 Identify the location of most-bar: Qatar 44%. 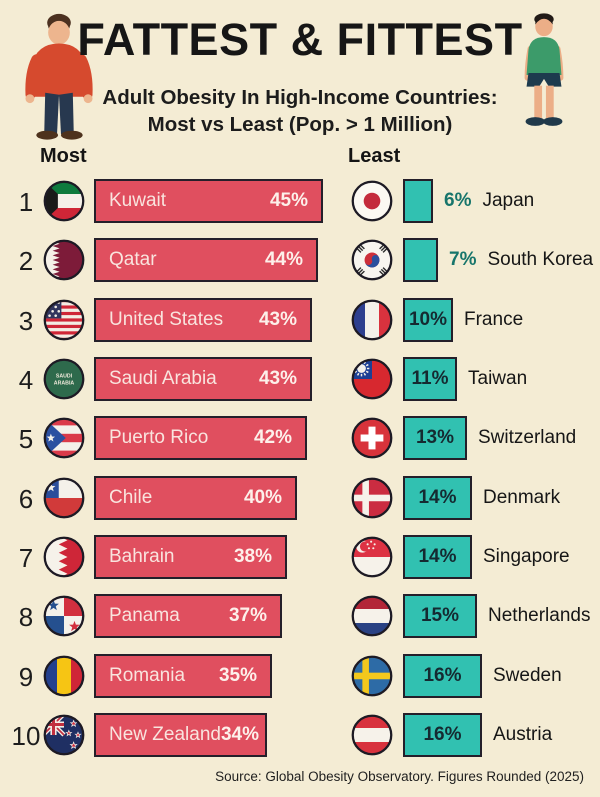
(206, 260).